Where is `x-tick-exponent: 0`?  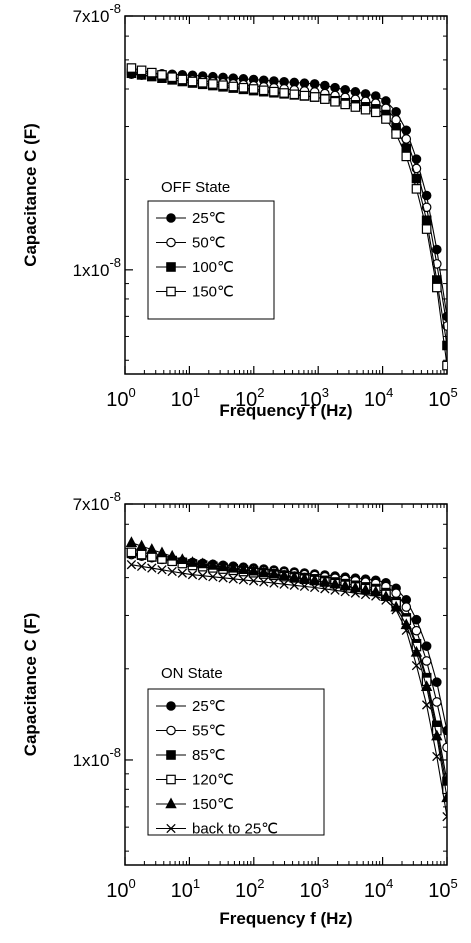
x-tick-exponent: 0 is located at coordinates (132, 392).